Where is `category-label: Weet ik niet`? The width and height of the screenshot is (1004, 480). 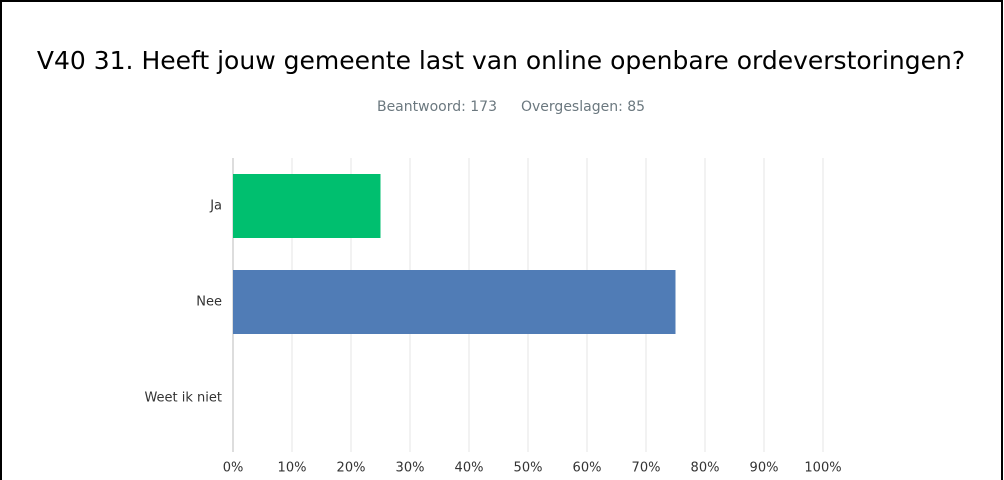 category-label: Weet ik niet is located at coordinates (183, 398).